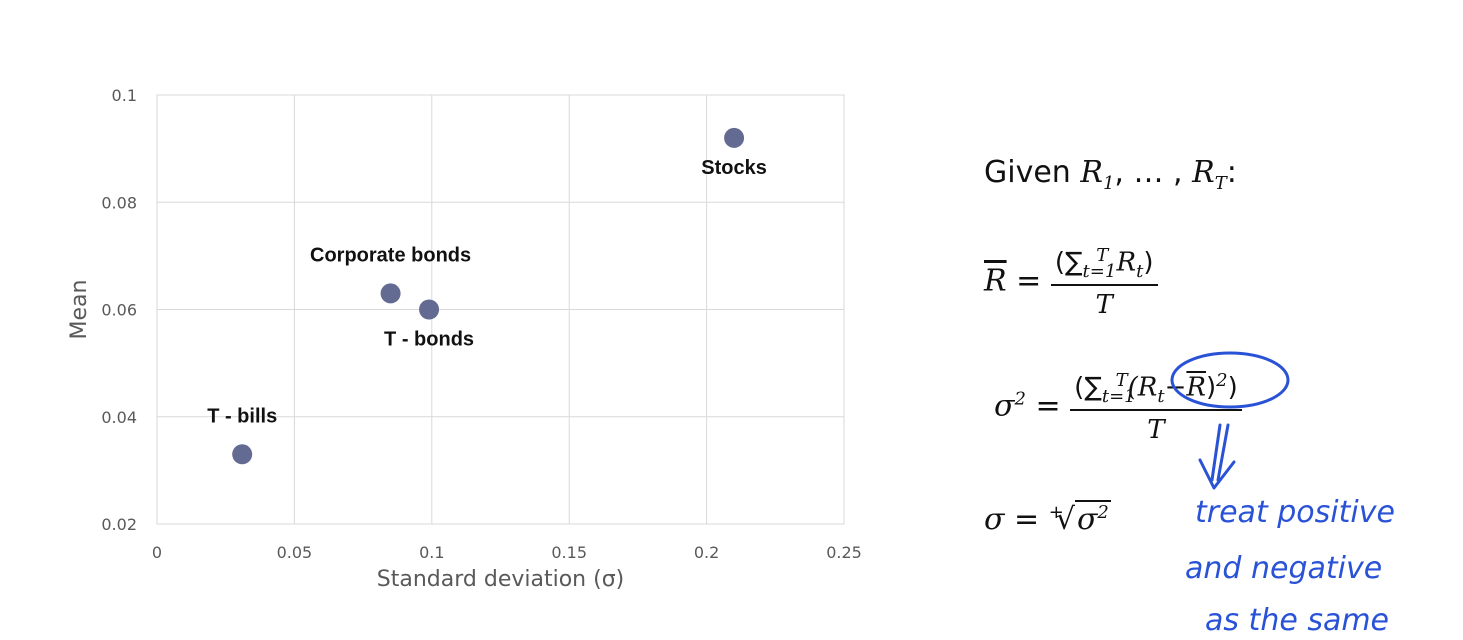 The height and width of the screenshot is (640, 1463). I want to click on handwritten-annotation: treat positive and negative as the same, so click(1282, 494).